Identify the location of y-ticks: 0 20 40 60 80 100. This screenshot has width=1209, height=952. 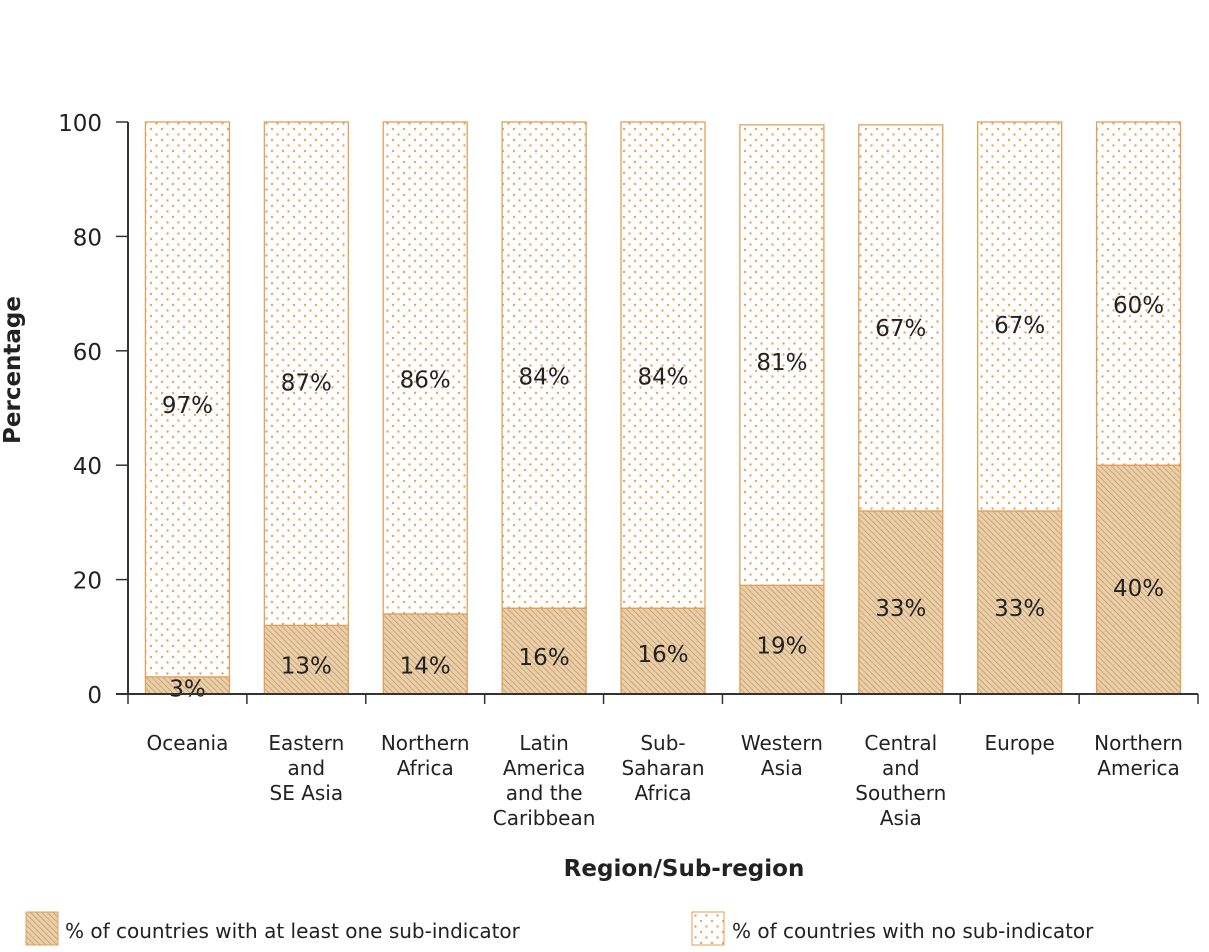
(93, 410).